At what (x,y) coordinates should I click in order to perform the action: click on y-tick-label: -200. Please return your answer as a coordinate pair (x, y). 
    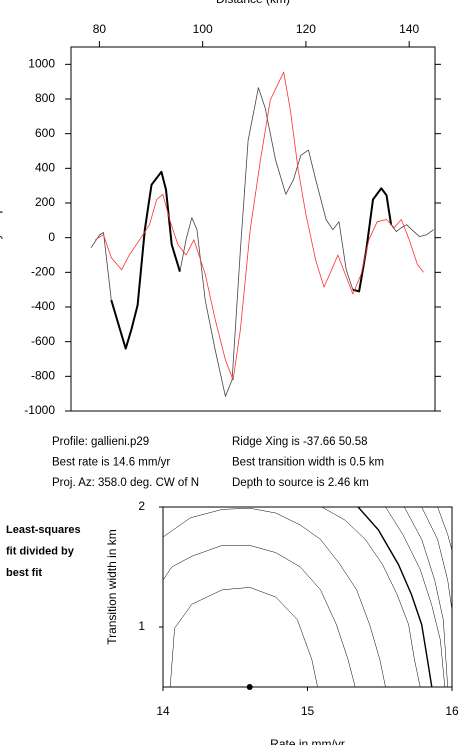
    Looking at the image, I should click on (43, 272).